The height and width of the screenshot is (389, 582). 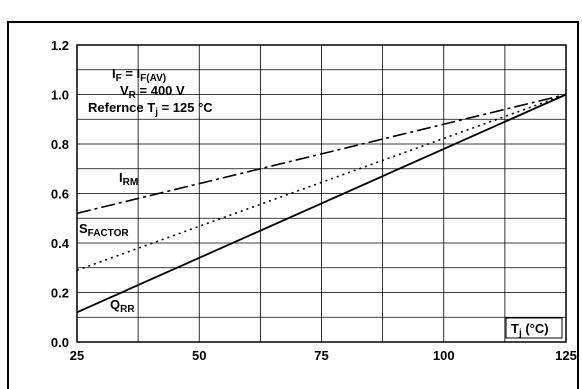 I want to click on x-tick-label: 125, so click(x=566, y=355).